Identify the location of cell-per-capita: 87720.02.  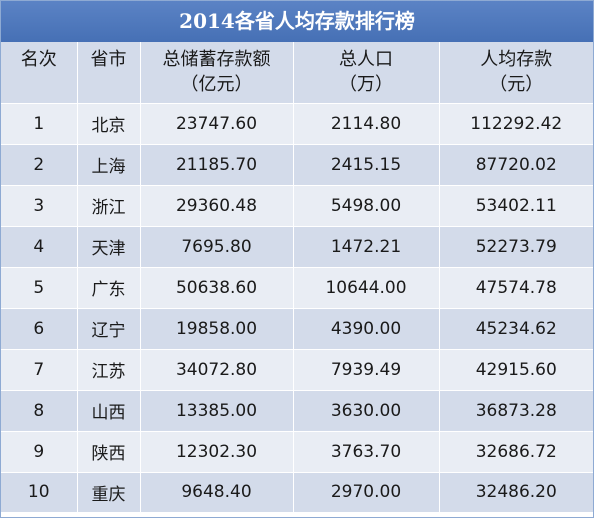
(516, 164).